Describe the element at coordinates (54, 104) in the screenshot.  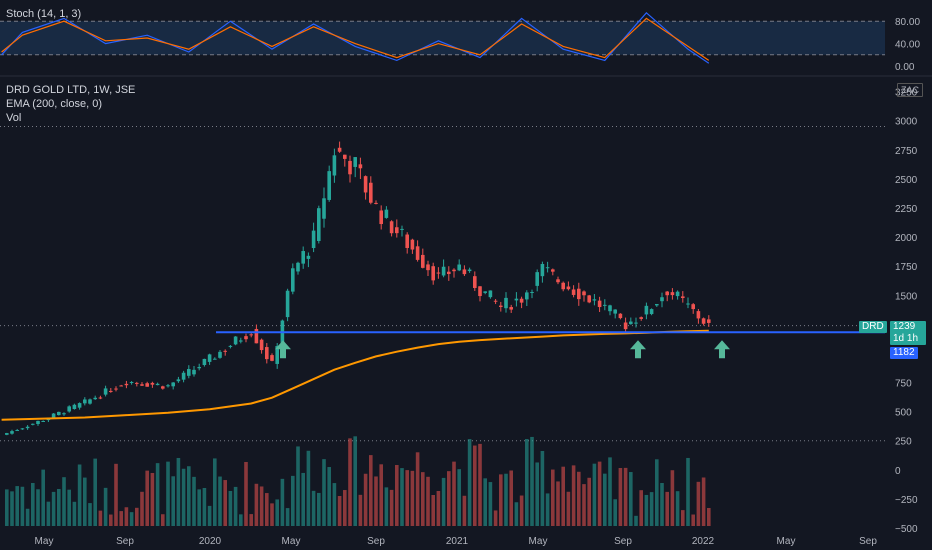
I see `ema-legend: EMA (200, close, 0)` at that location.